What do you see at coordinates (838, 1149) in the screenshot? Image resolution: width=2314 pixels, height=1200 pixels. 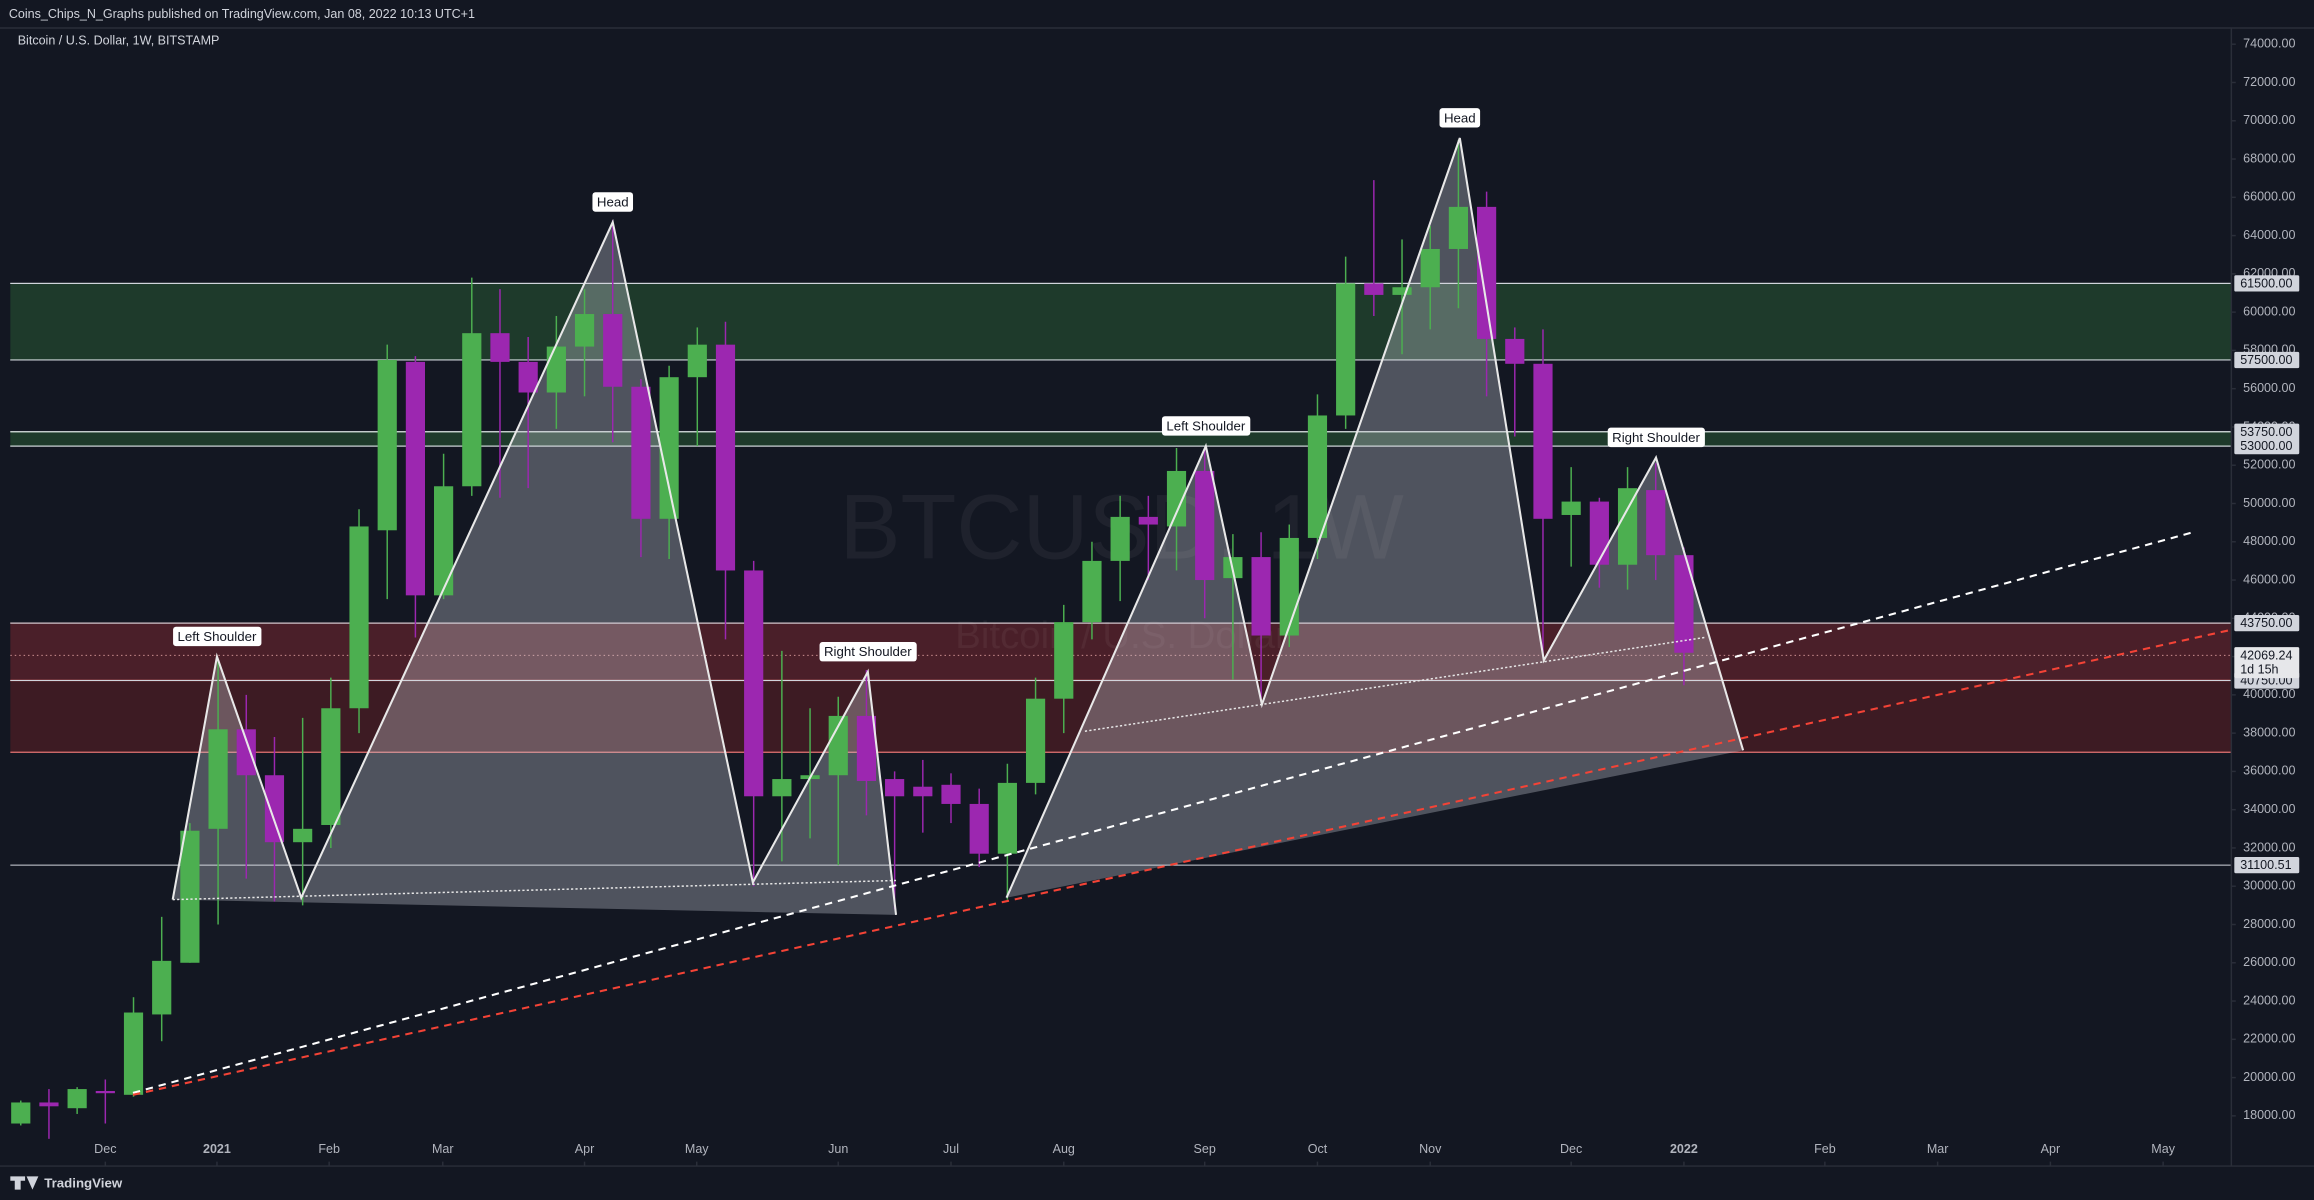 I see `x-tick-label: Jun` at bounding box center [838, 1149].